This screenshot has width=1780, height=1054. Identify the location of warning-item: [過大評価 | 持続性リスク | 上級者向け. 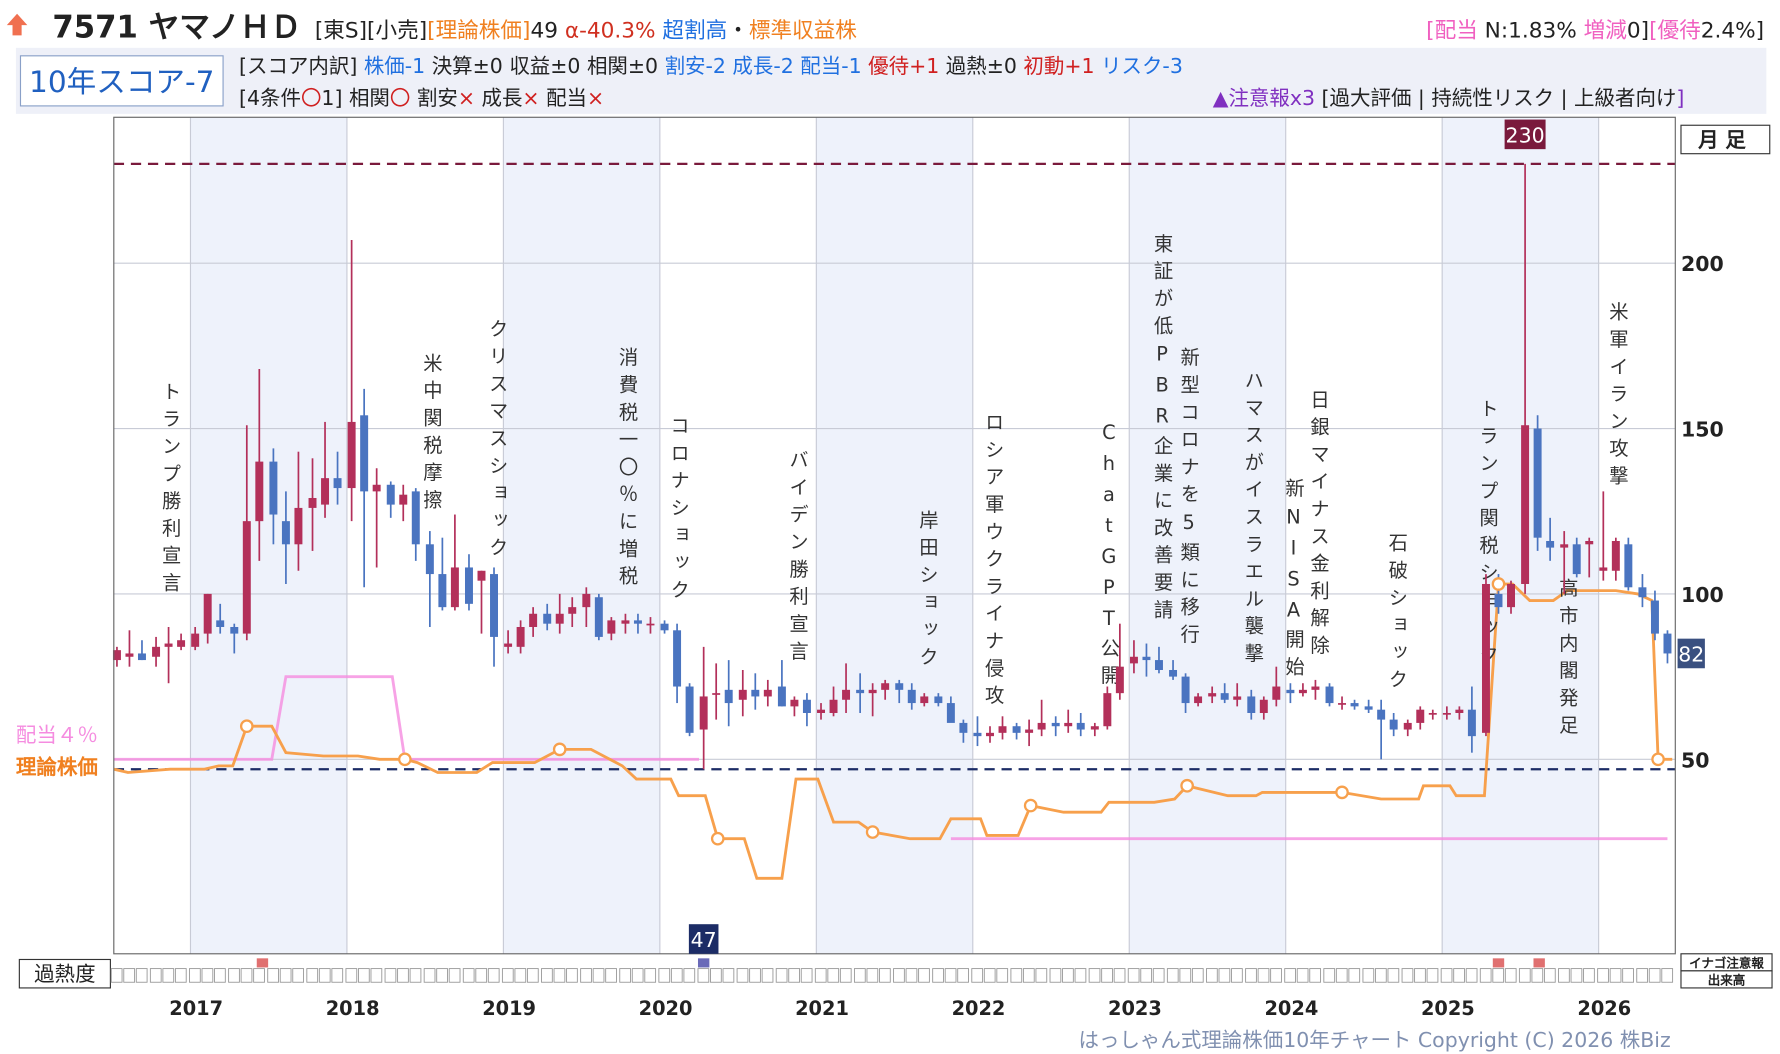
(1495, 98).